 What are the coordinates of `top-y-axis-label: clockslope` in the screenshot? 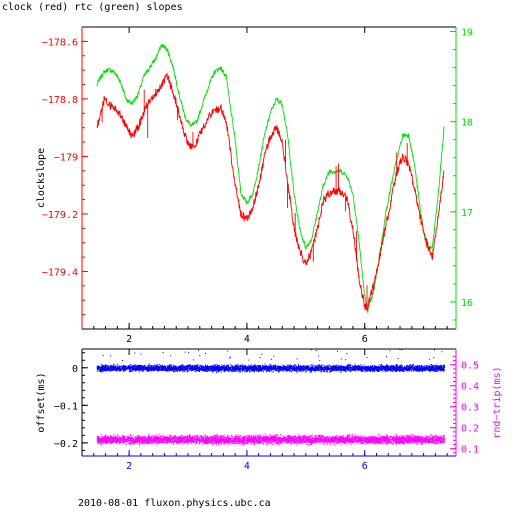 It's located at (41, 178).